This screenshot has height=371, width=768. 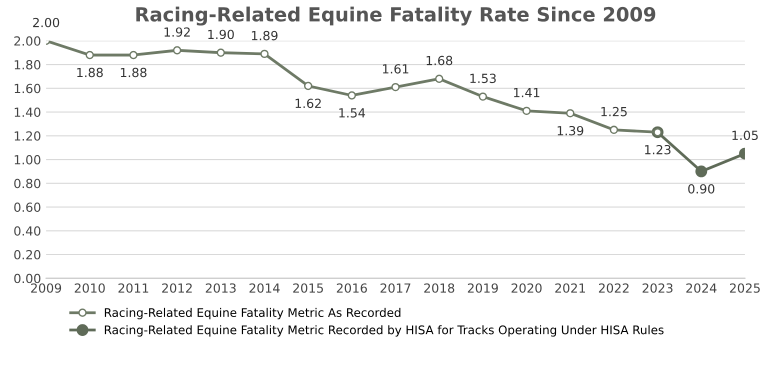 I want to click on data-label: 1.23, so click(x=658, y=149).